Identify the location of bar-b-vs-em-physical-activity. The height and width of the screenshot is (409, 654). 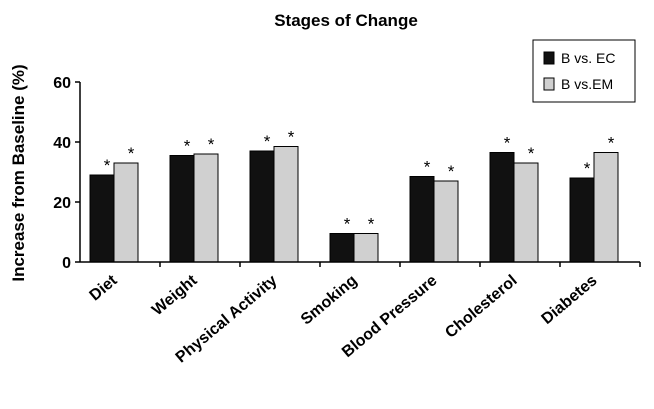
(286, 204).